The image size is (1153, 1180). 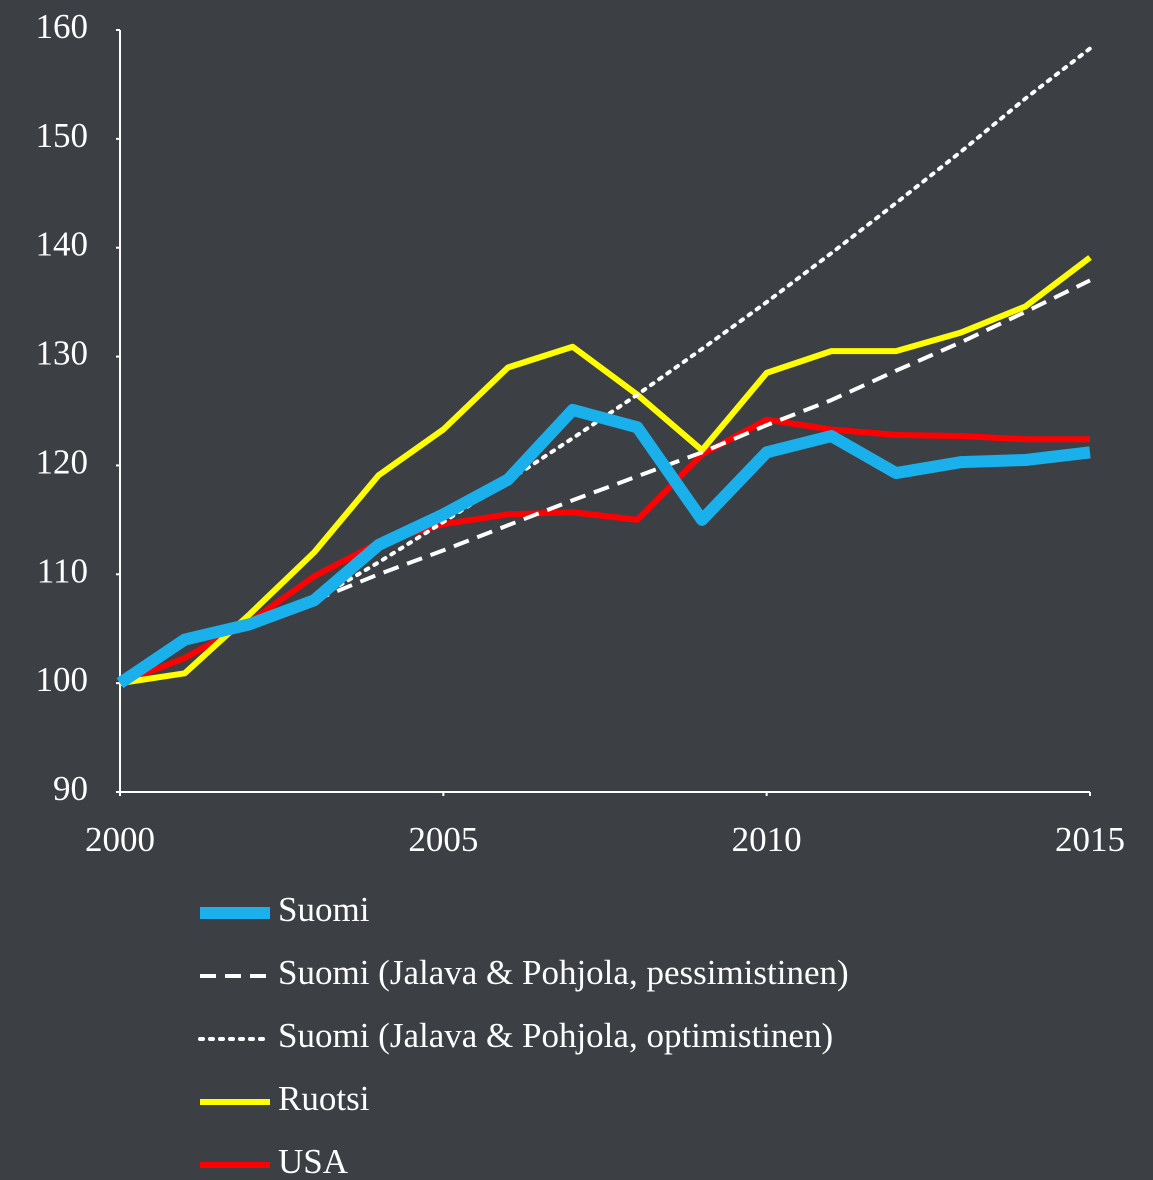 What do you see at coordinates (62, 135) in the screenshot?
I see `y-tick-label: 150` at bounding box center [62, 135].